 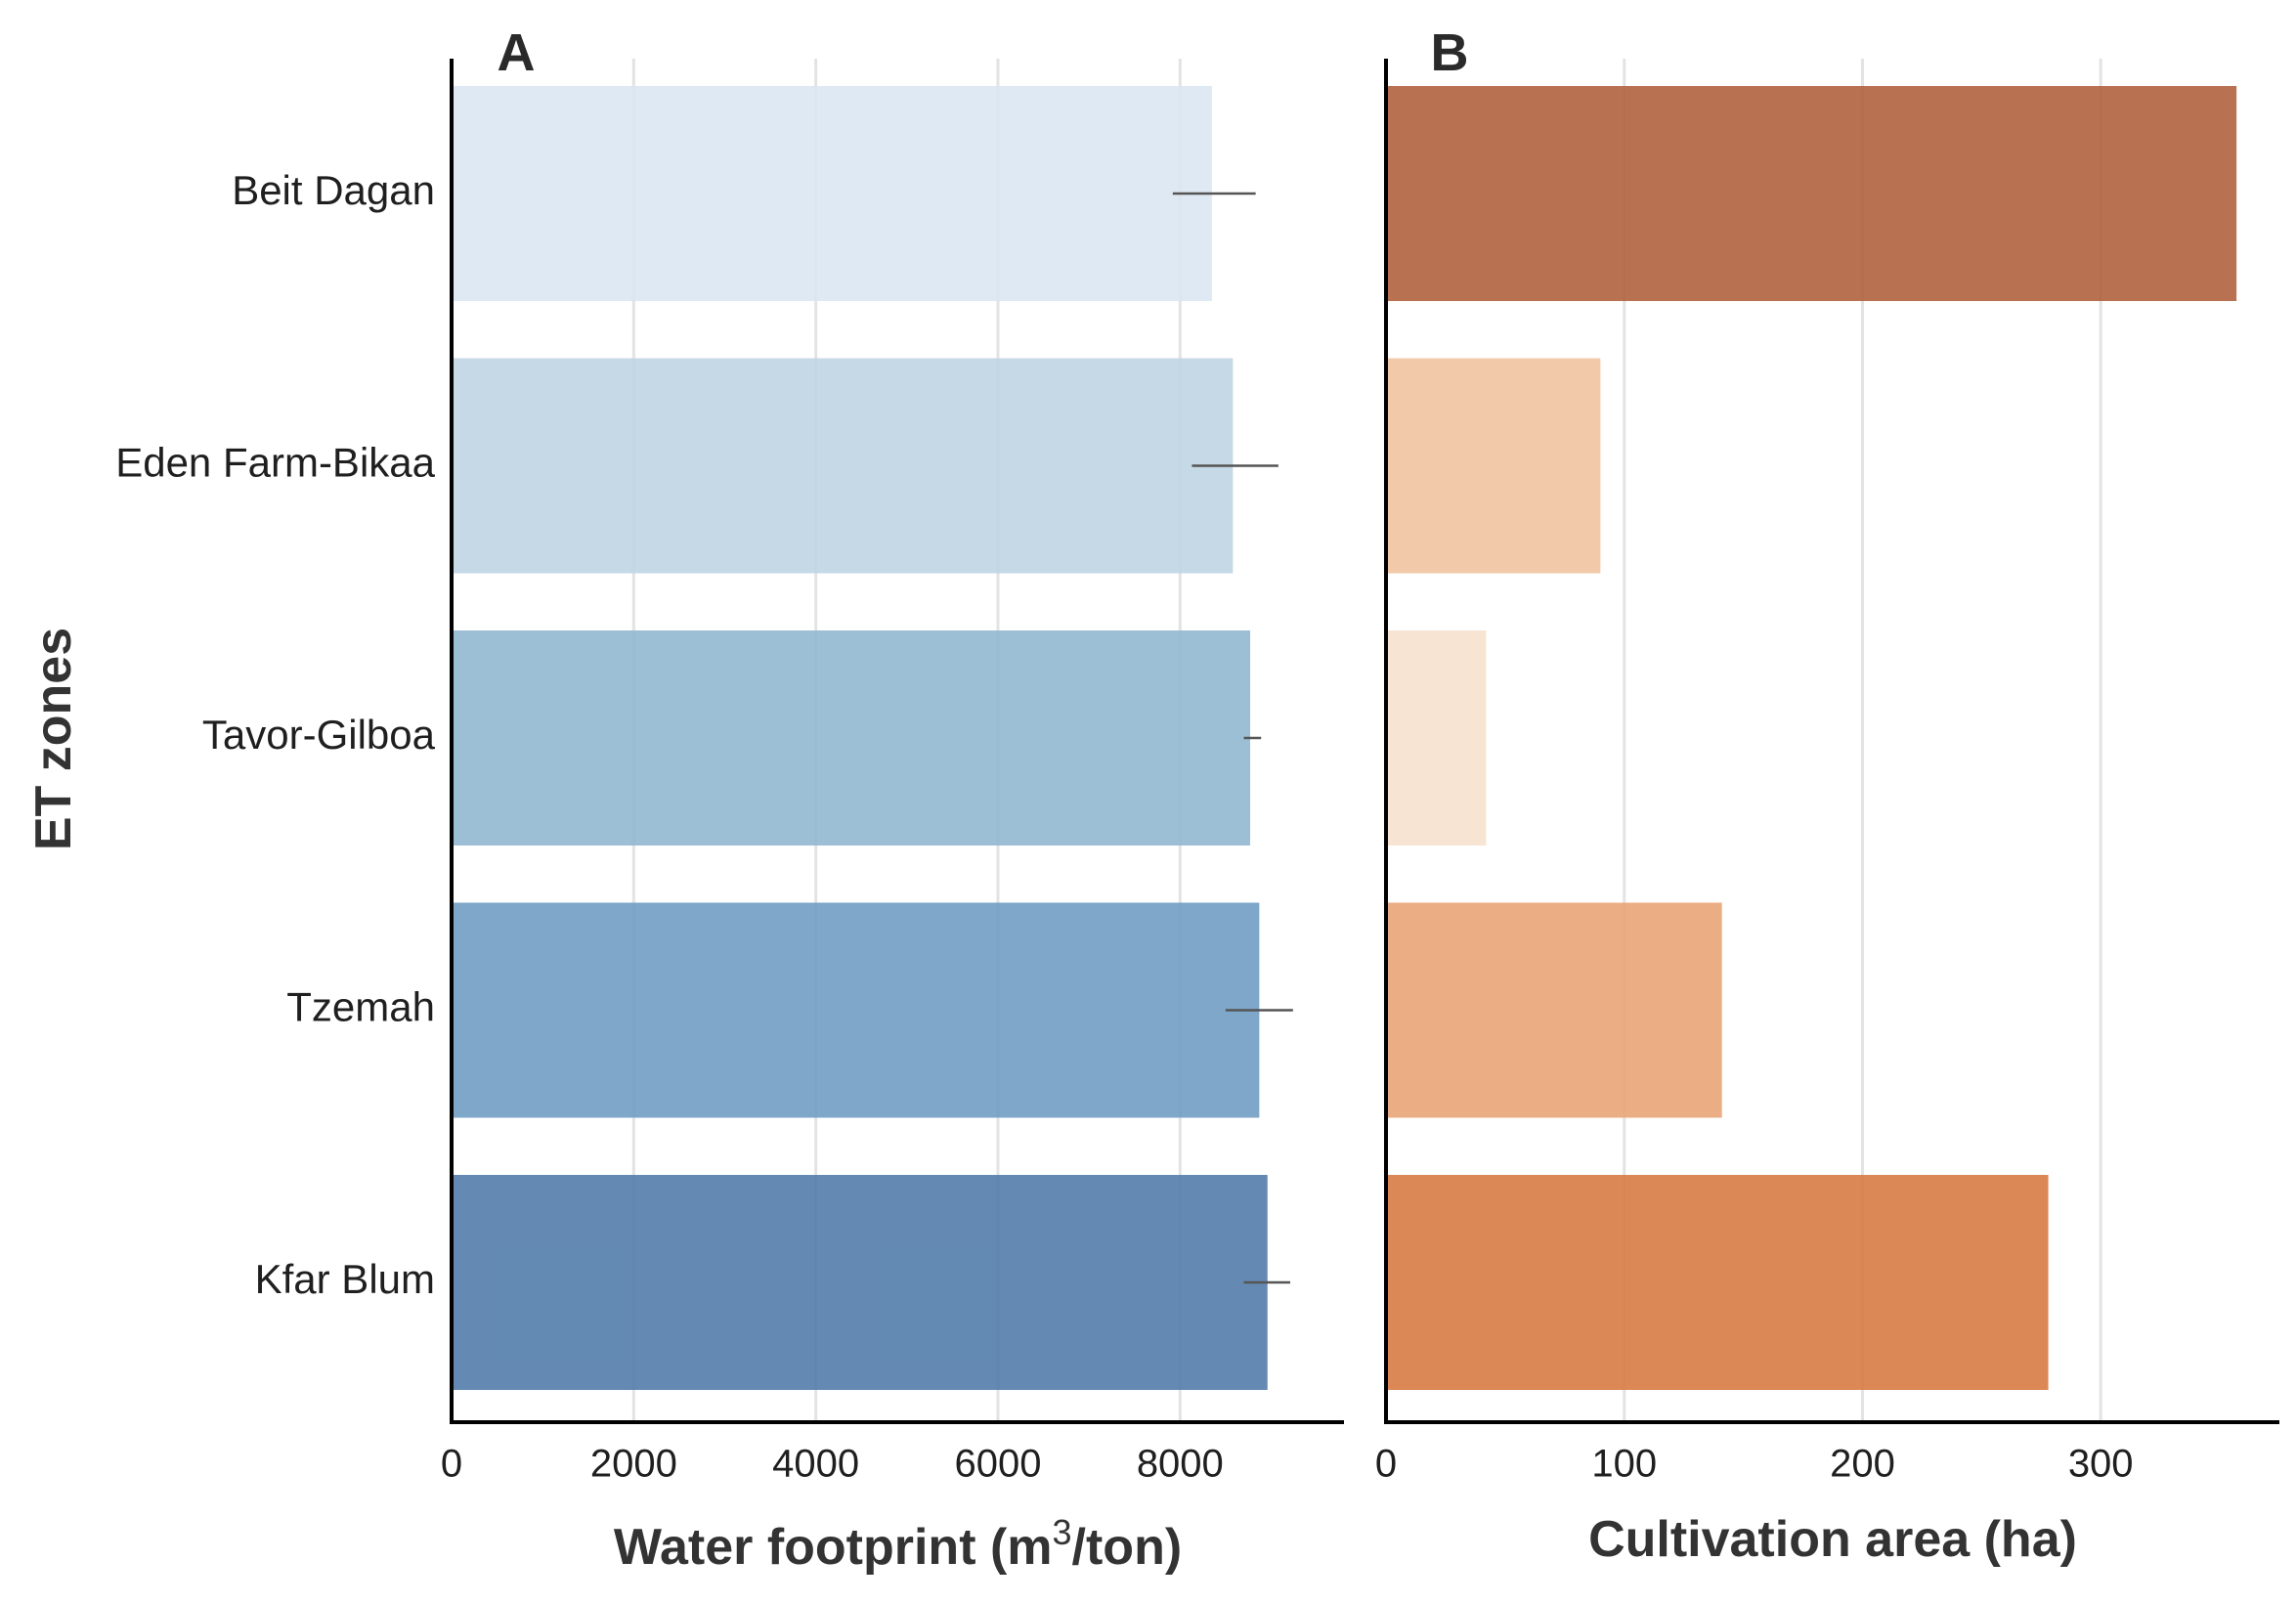 What do you see at coordinates (634, 1464) in the screenshot?
I see `x-tick-label-a-1: 2000` at bounding box center [634, 1464].